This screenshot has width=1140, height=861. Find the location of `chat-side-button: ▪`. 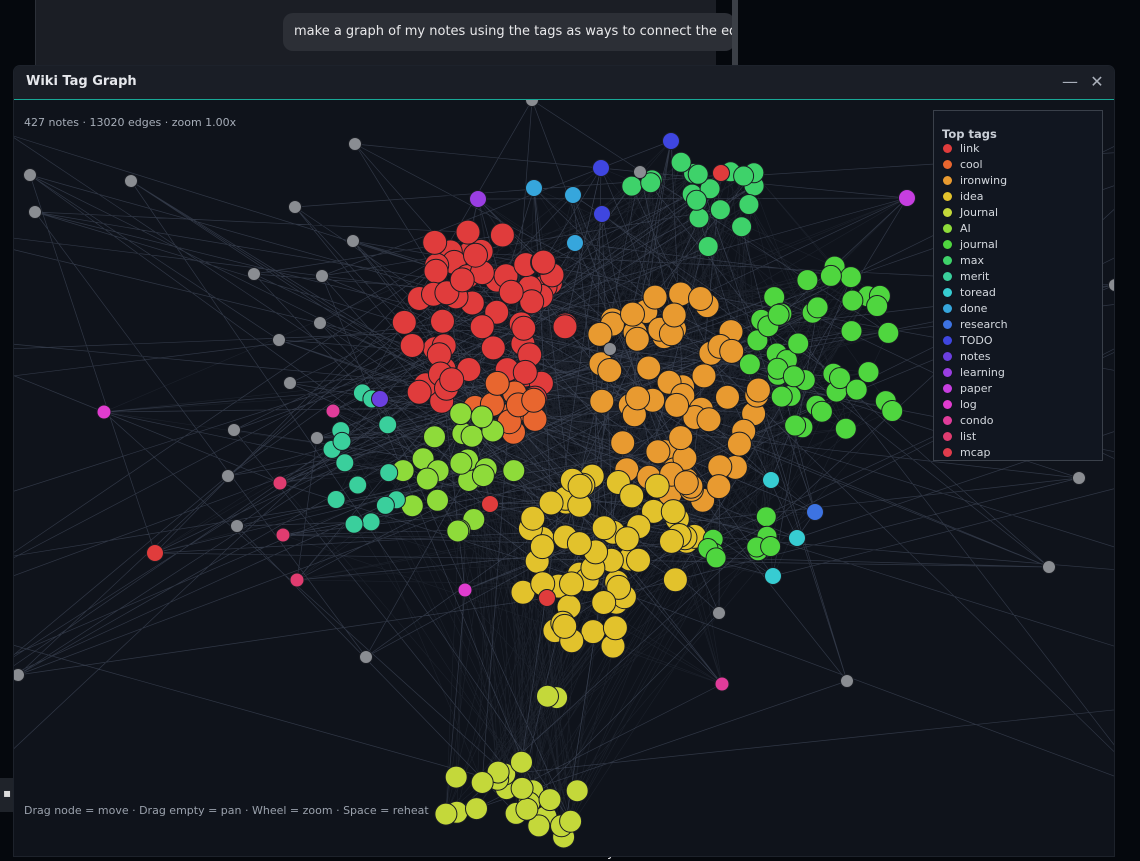

chat-side-button: ▪ is located at coordinates (8, 795).